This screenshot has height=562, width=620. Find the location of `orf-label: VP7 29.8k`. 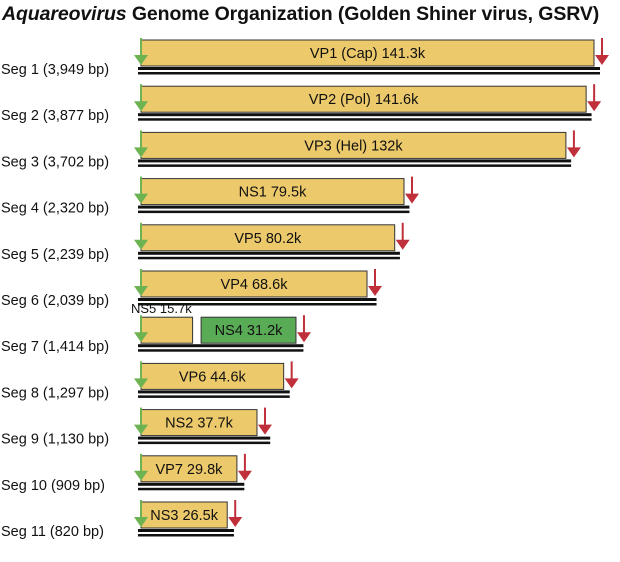

orf-label: VP7 29.8k is located at coordinates (189, 470).